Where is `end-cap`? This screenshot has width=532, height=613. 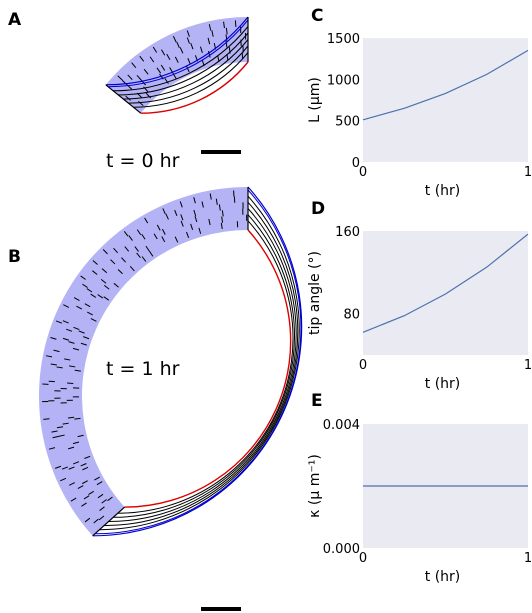
end-cap is located at coordinates (123, 99).